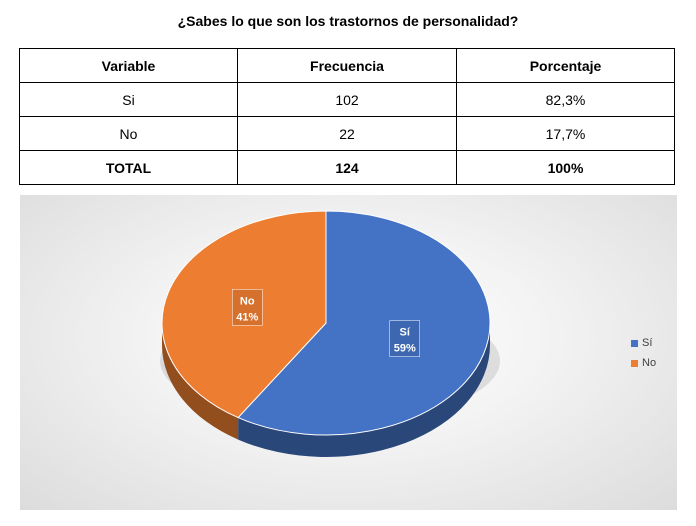  Describe the element at coordinates (247, 317) in the screenshot. I see `data-label-value-1: 41%` at that location.